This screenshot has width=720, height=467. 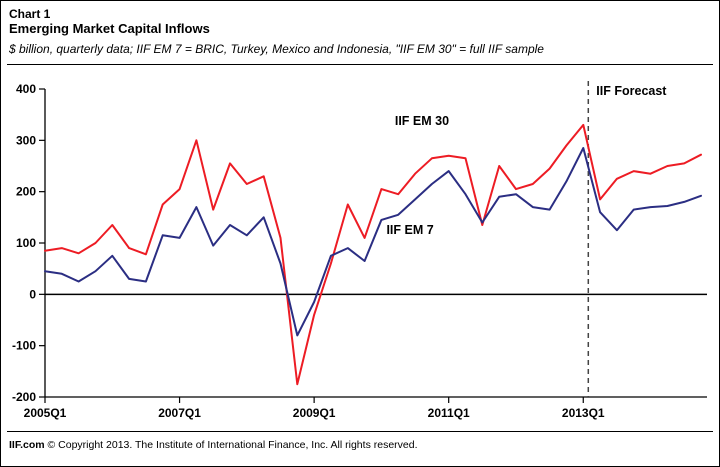 What do you see at coordinates (26, 243) in the screenshot?
I see `y-axis-label: 100` at bounding box center [26, 243].